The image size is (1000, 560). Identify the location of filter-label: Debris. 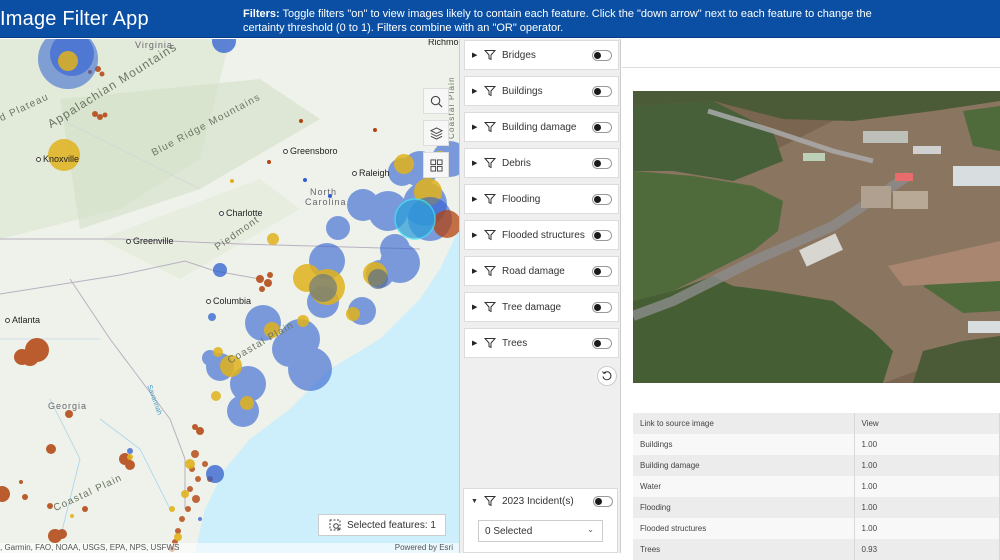
(516, 163).